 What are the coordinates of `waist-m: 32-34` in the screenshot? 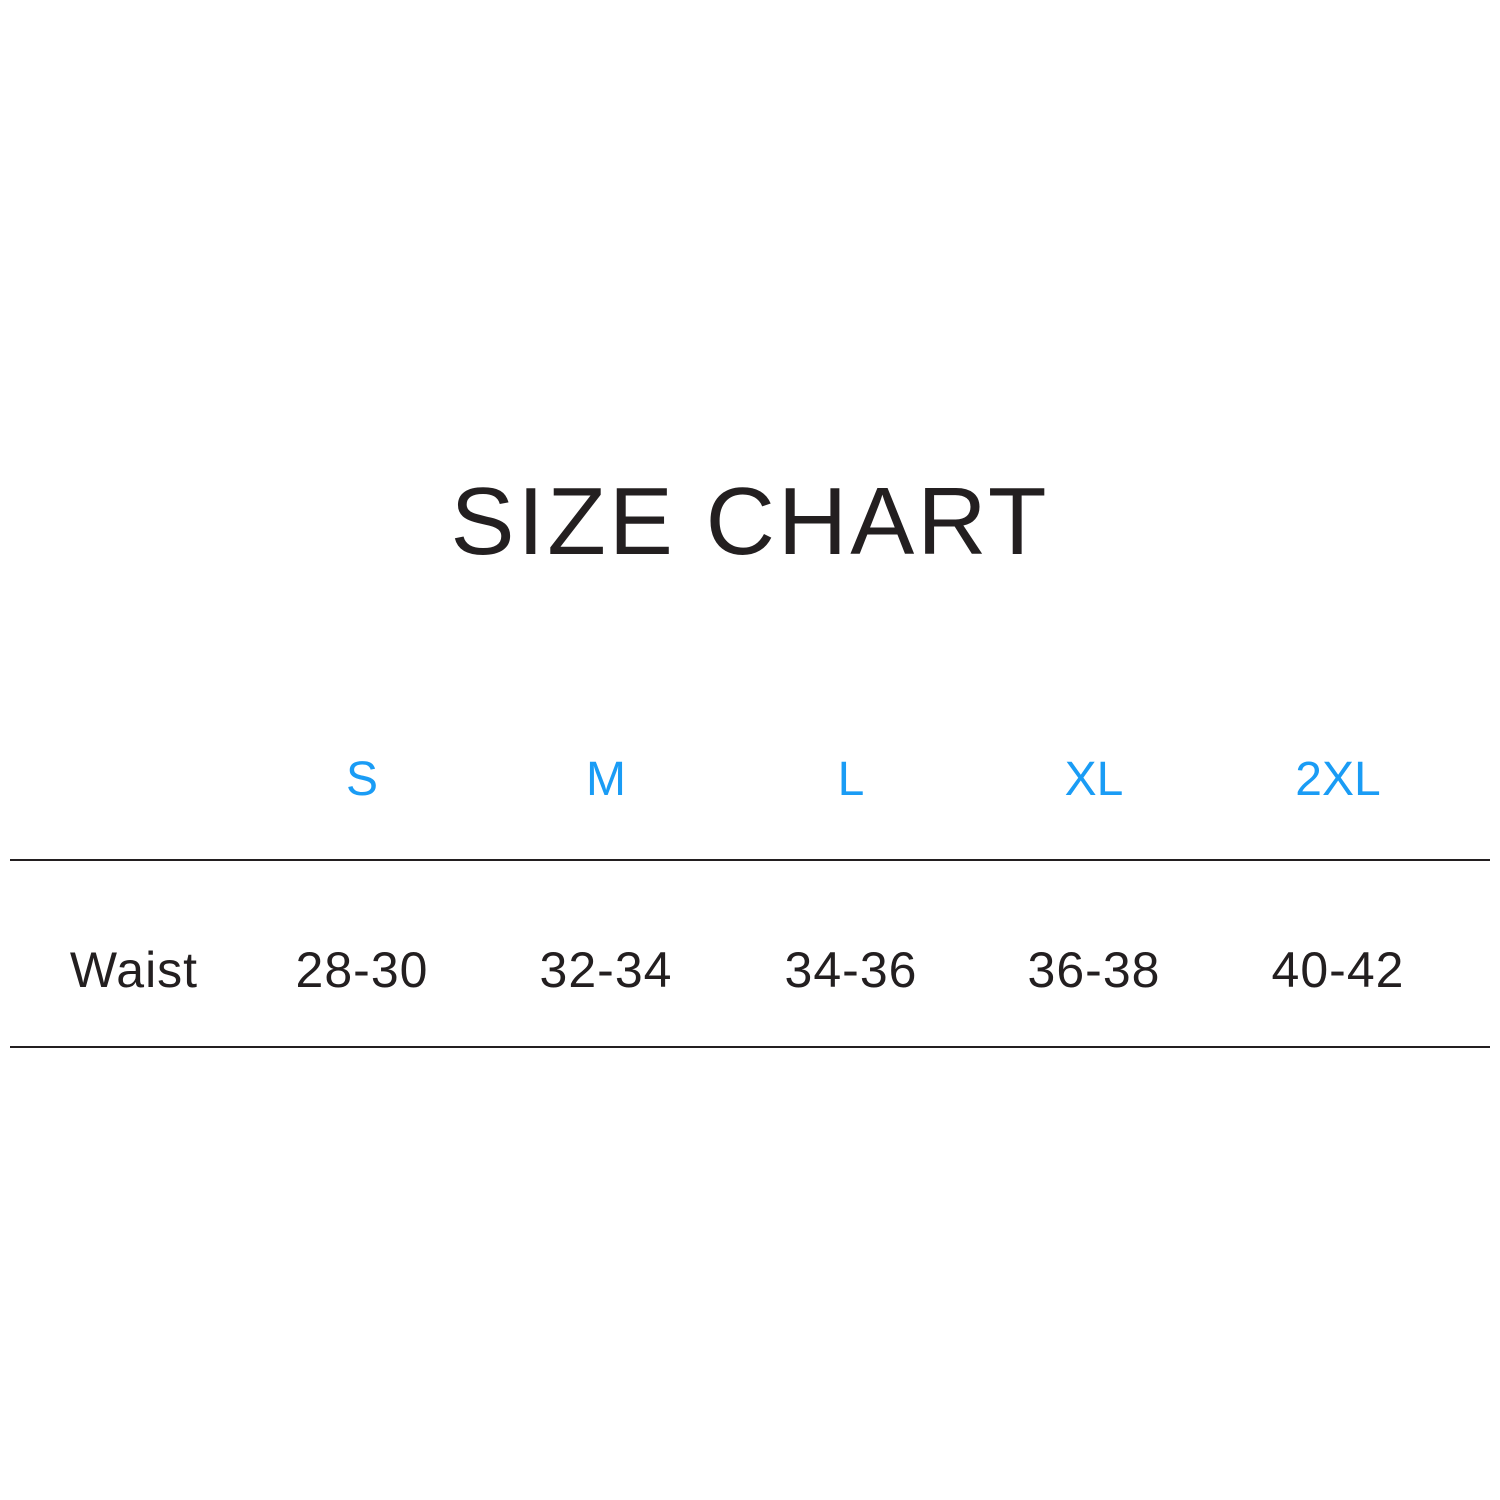 It's located at (606, 970).